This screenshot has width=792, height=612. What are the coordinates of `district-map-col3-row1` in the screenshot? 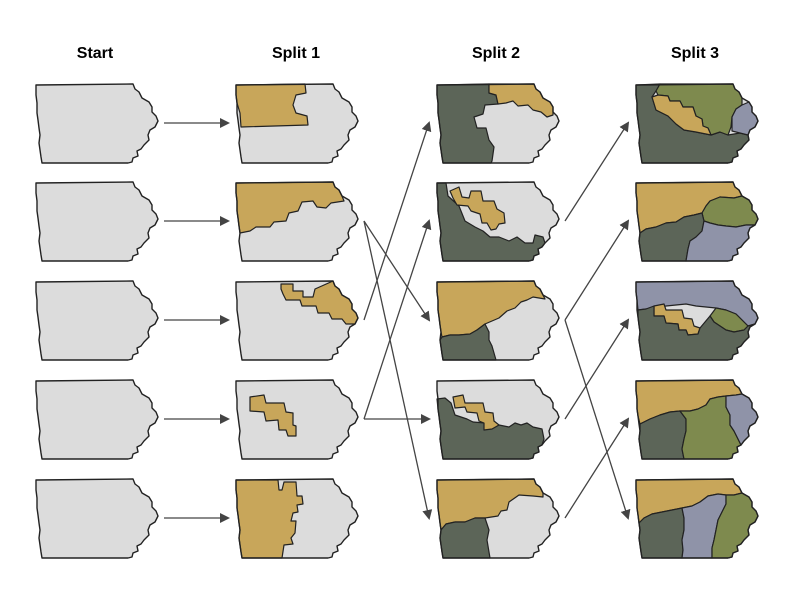 It's located at (697, 221).